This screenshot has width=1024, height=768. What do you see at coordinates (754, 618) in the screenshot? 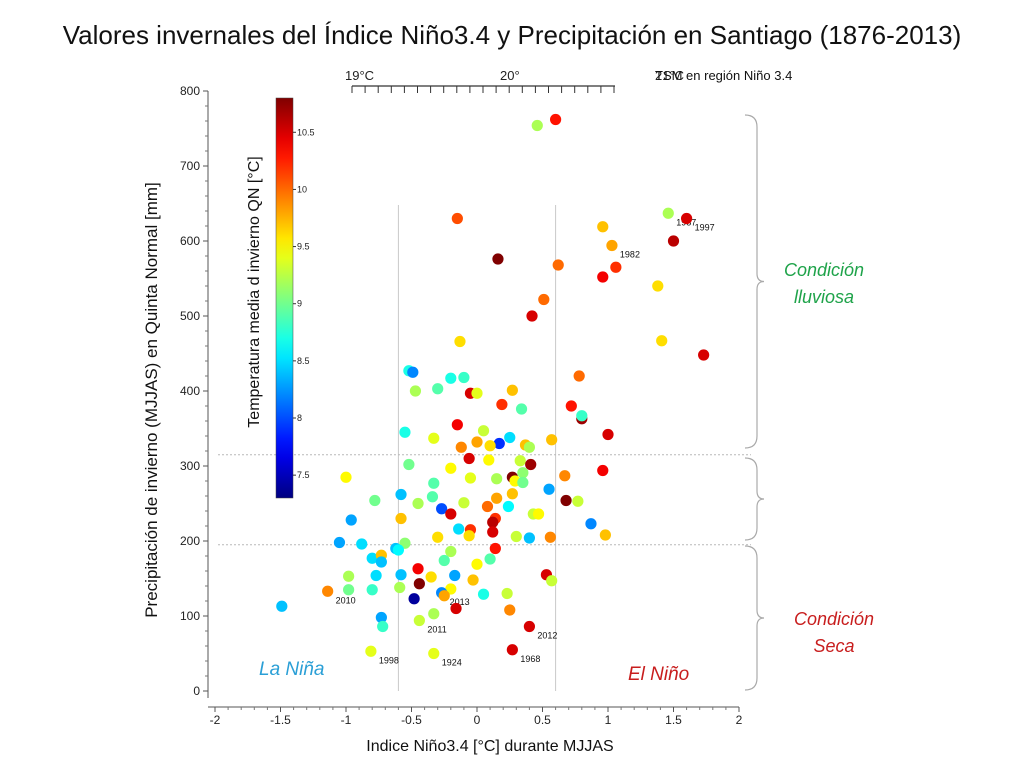
I see `brace-dry` at bounding box center [754, 618].